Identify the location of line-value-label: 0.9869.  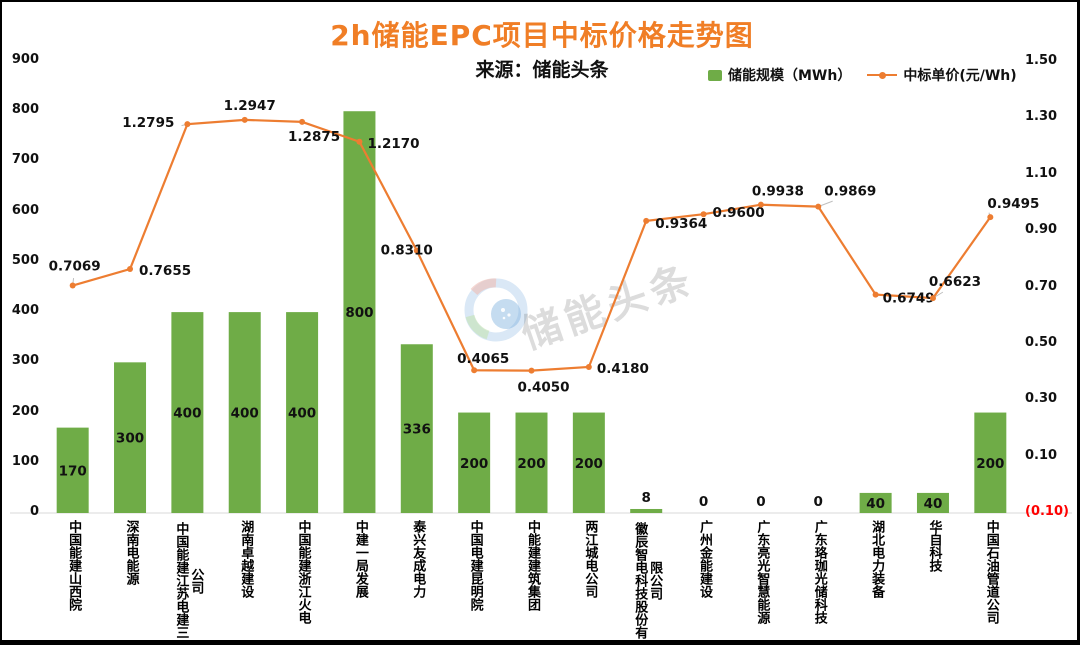
(850, 192).